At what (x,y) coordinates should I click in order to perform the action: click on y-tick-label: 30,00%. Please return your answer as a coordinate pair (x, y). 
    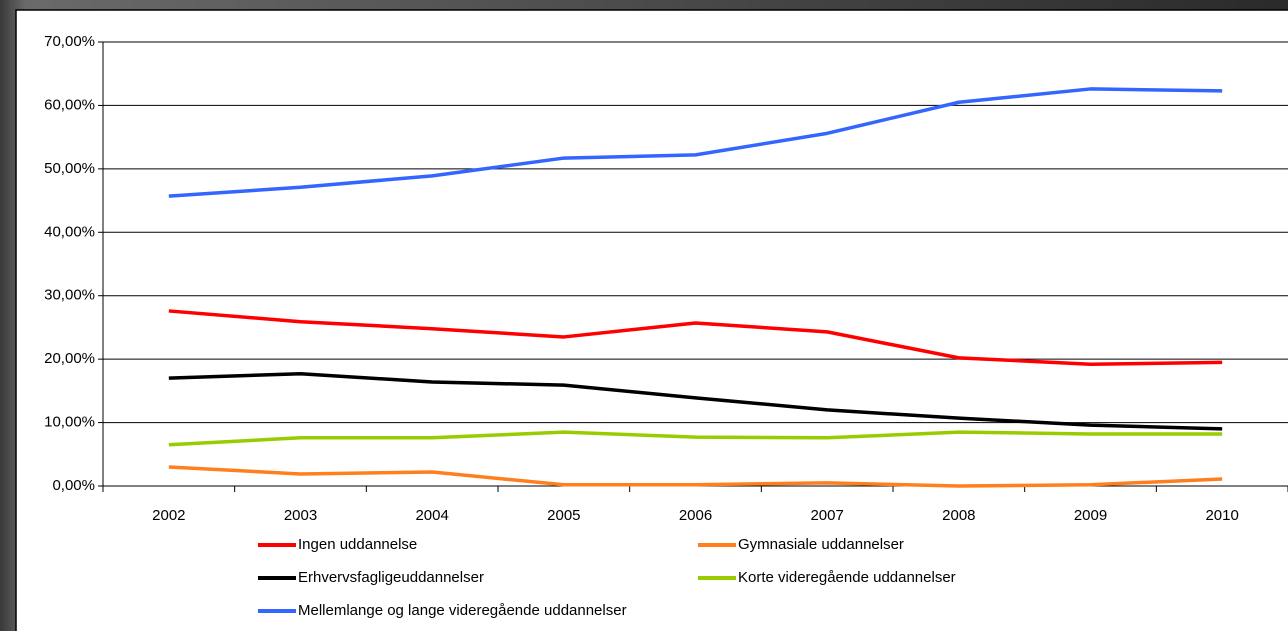
    Looking at the image, I should click on (69, 295).